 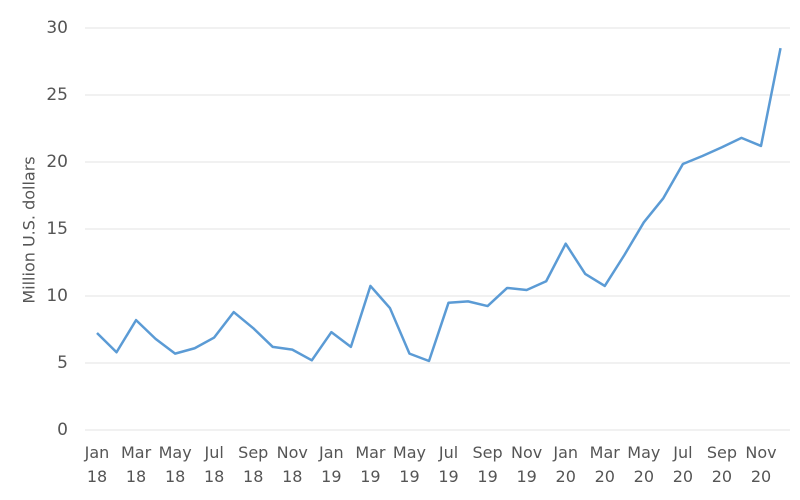 What do you see at coordinates (643, 464) in the screenshot?
I see `x-tick-label: May 20` at bounding box center [643, 464].